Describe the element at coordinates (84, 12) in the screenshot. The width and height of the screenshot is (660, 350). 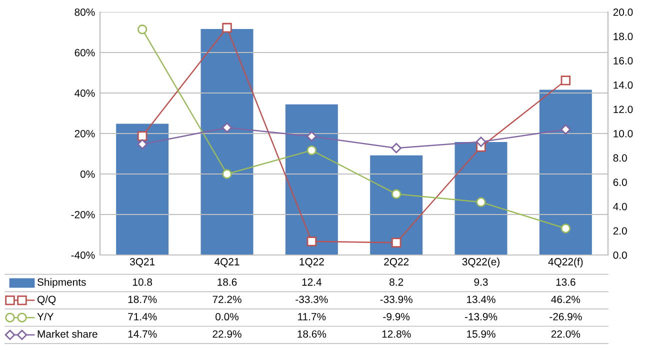
I see `y-tick-label: 80%` at that location.